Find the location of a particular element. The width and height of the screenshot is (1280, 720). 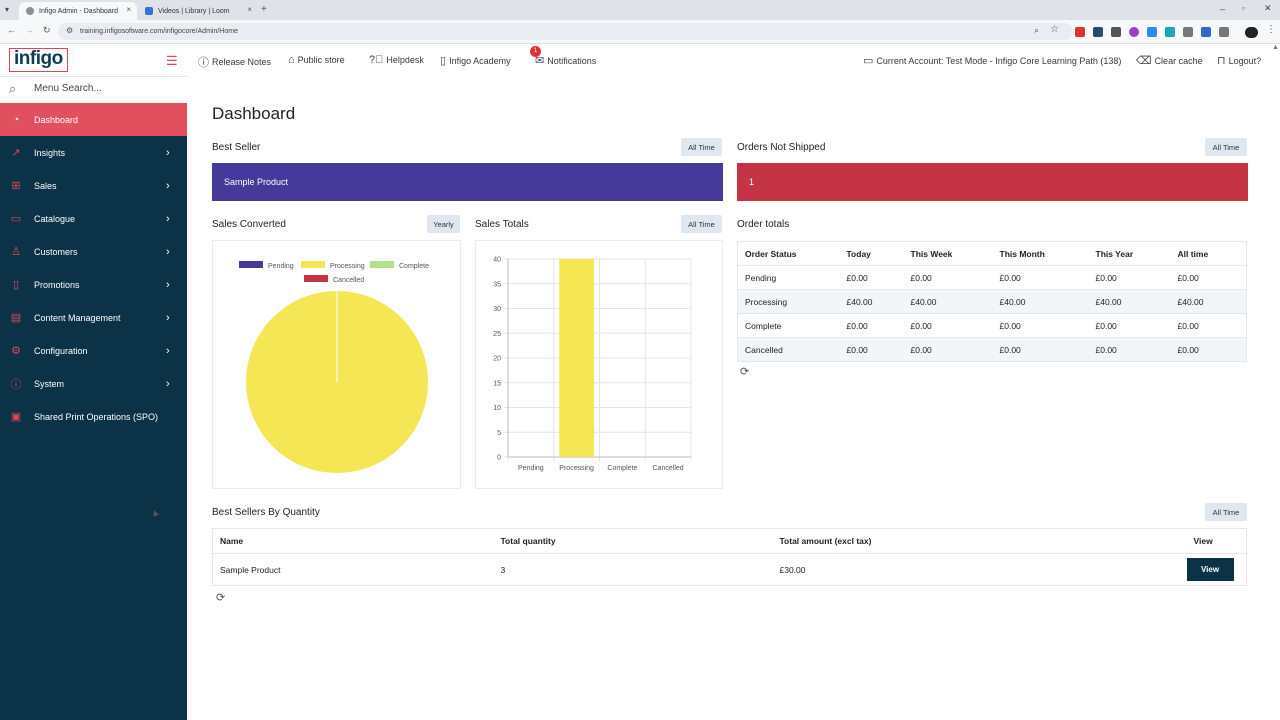

menu-search-row is located at coordinates (93, 89).